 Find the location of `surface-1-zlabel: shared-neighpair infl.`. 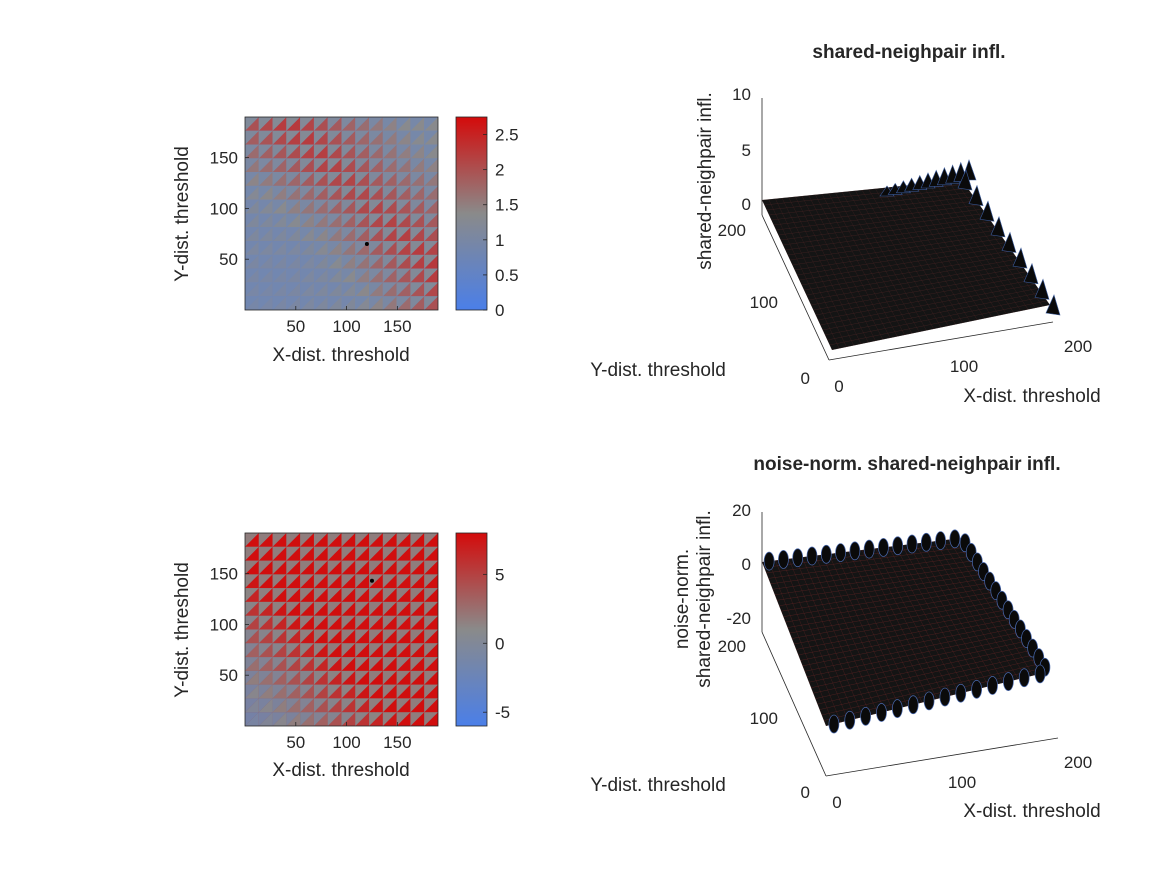

surface-1-zlabel: shared-neighpair infl. is located at coordinates (705, 180).